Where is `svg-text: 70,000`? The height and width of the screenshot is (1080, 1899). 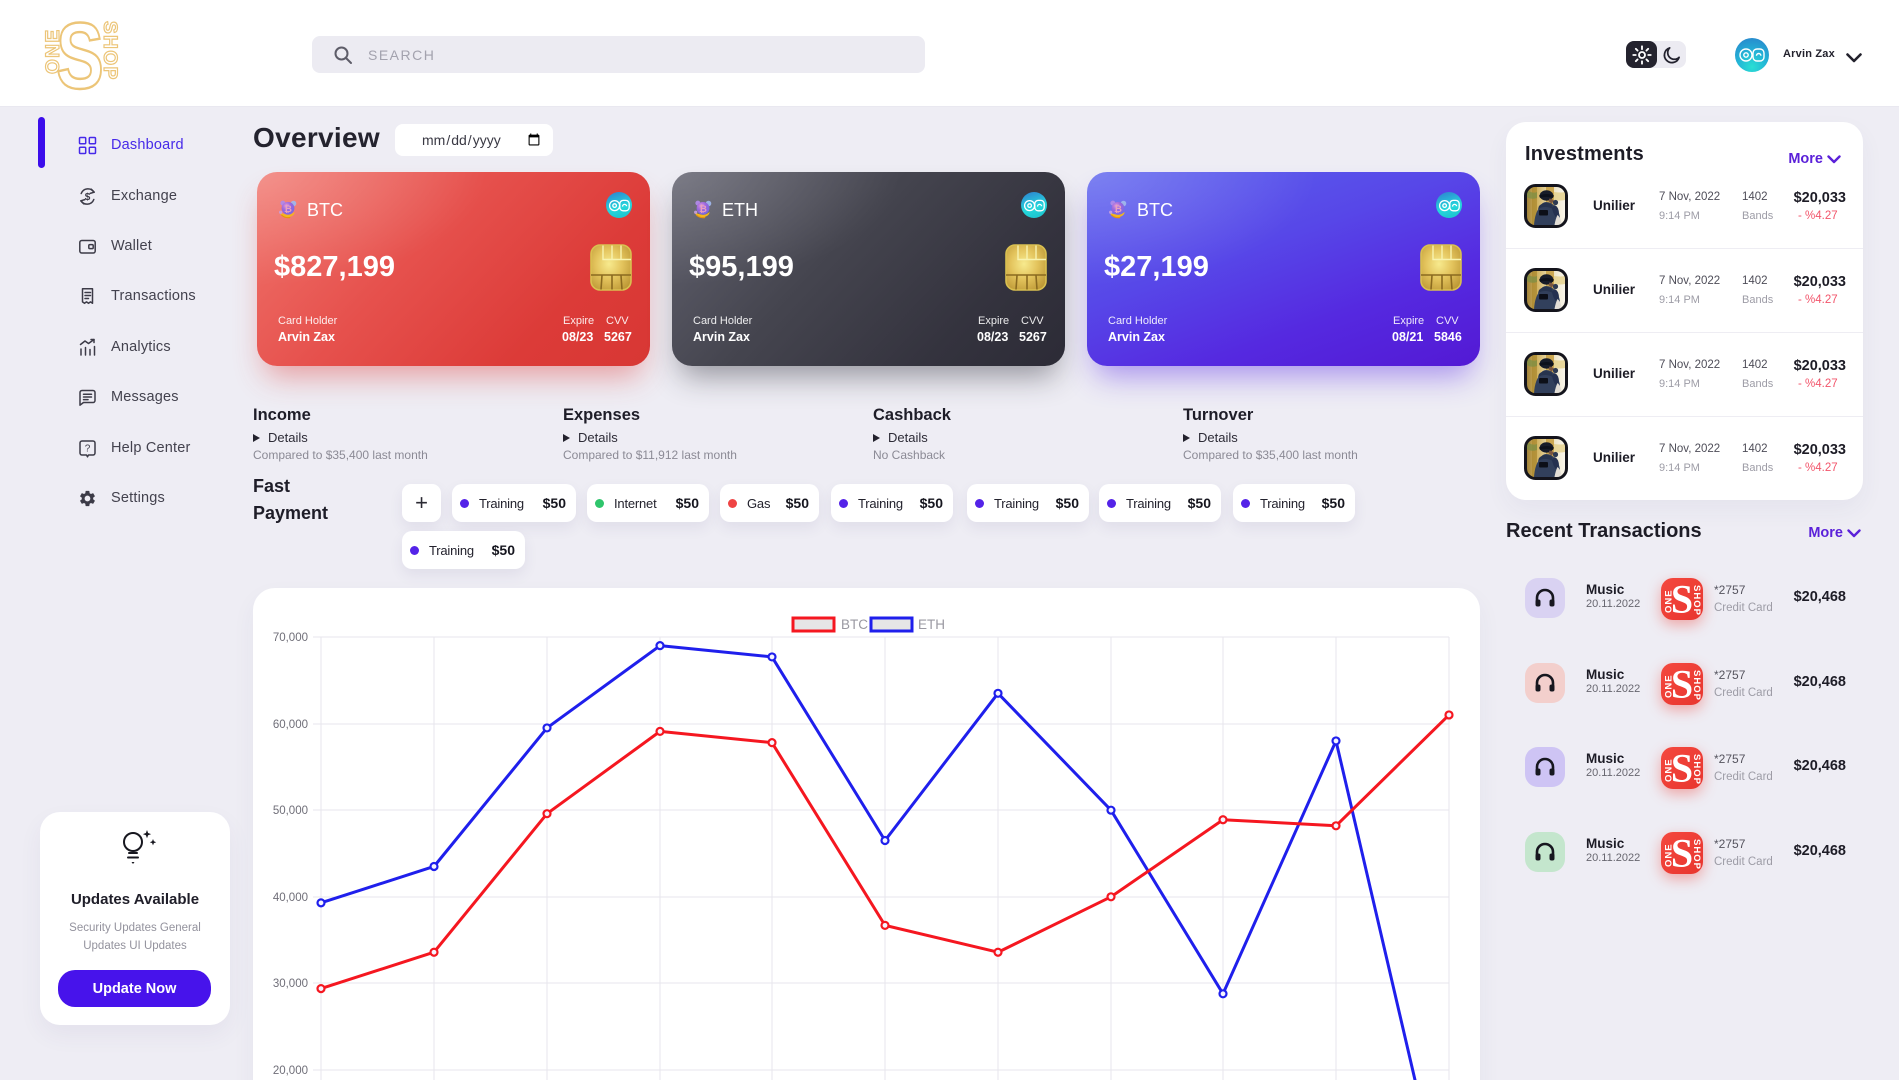 svg-text: 70,000 is located at coordinates (290, 638).